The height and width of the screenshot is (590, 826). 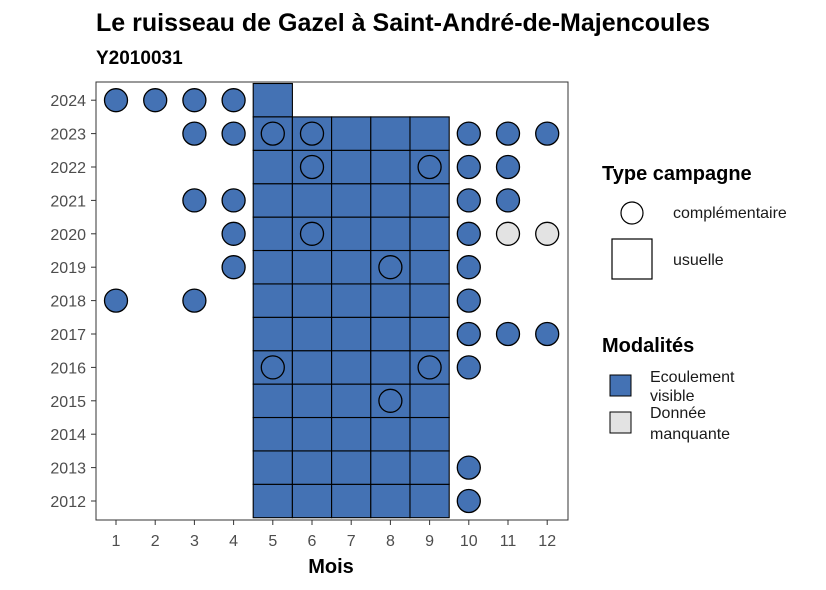 I want to click on usuelle-cell-7-2016, so click(x=351, y=367).